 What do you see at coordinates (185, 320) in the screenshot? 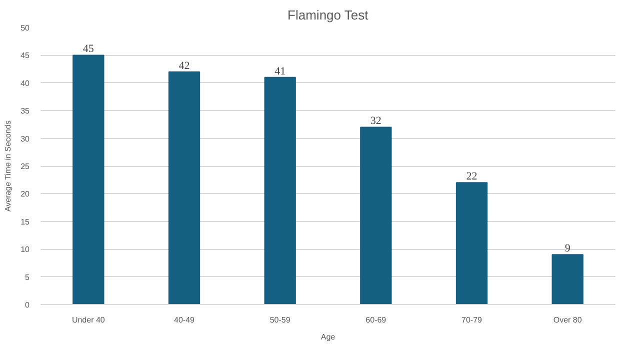
I see `x-tick-label: 40-49` at bounding box center [185, 320].